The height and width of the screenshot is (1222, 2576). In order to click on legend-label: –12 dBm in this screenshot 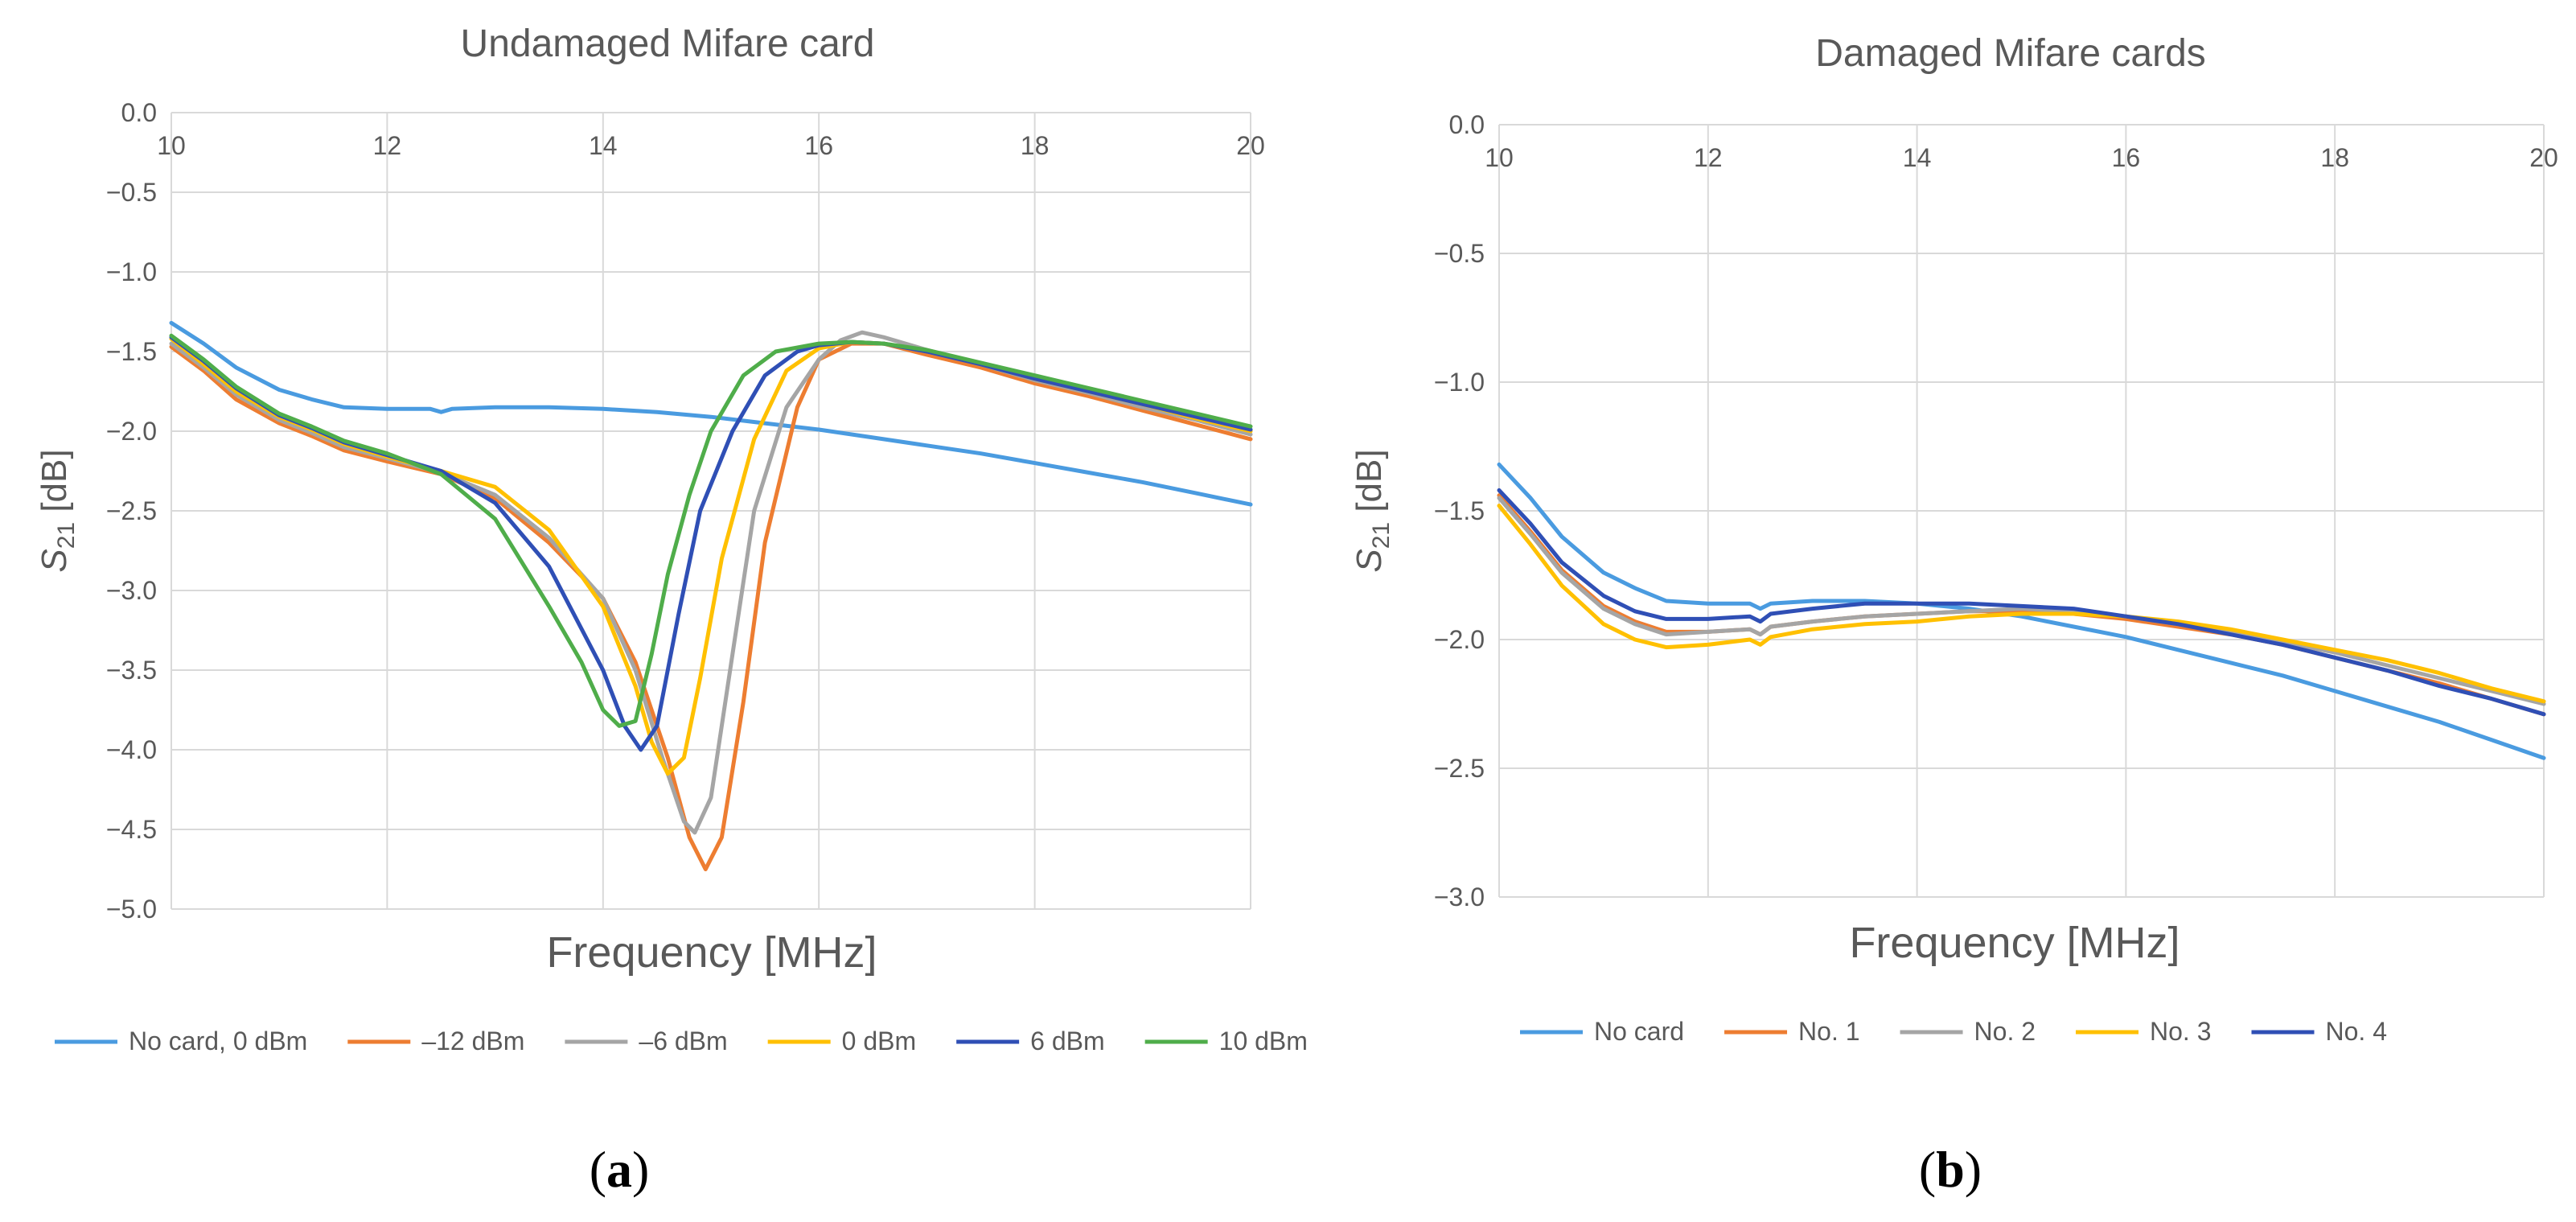, I will do `click(472, 1041)`.